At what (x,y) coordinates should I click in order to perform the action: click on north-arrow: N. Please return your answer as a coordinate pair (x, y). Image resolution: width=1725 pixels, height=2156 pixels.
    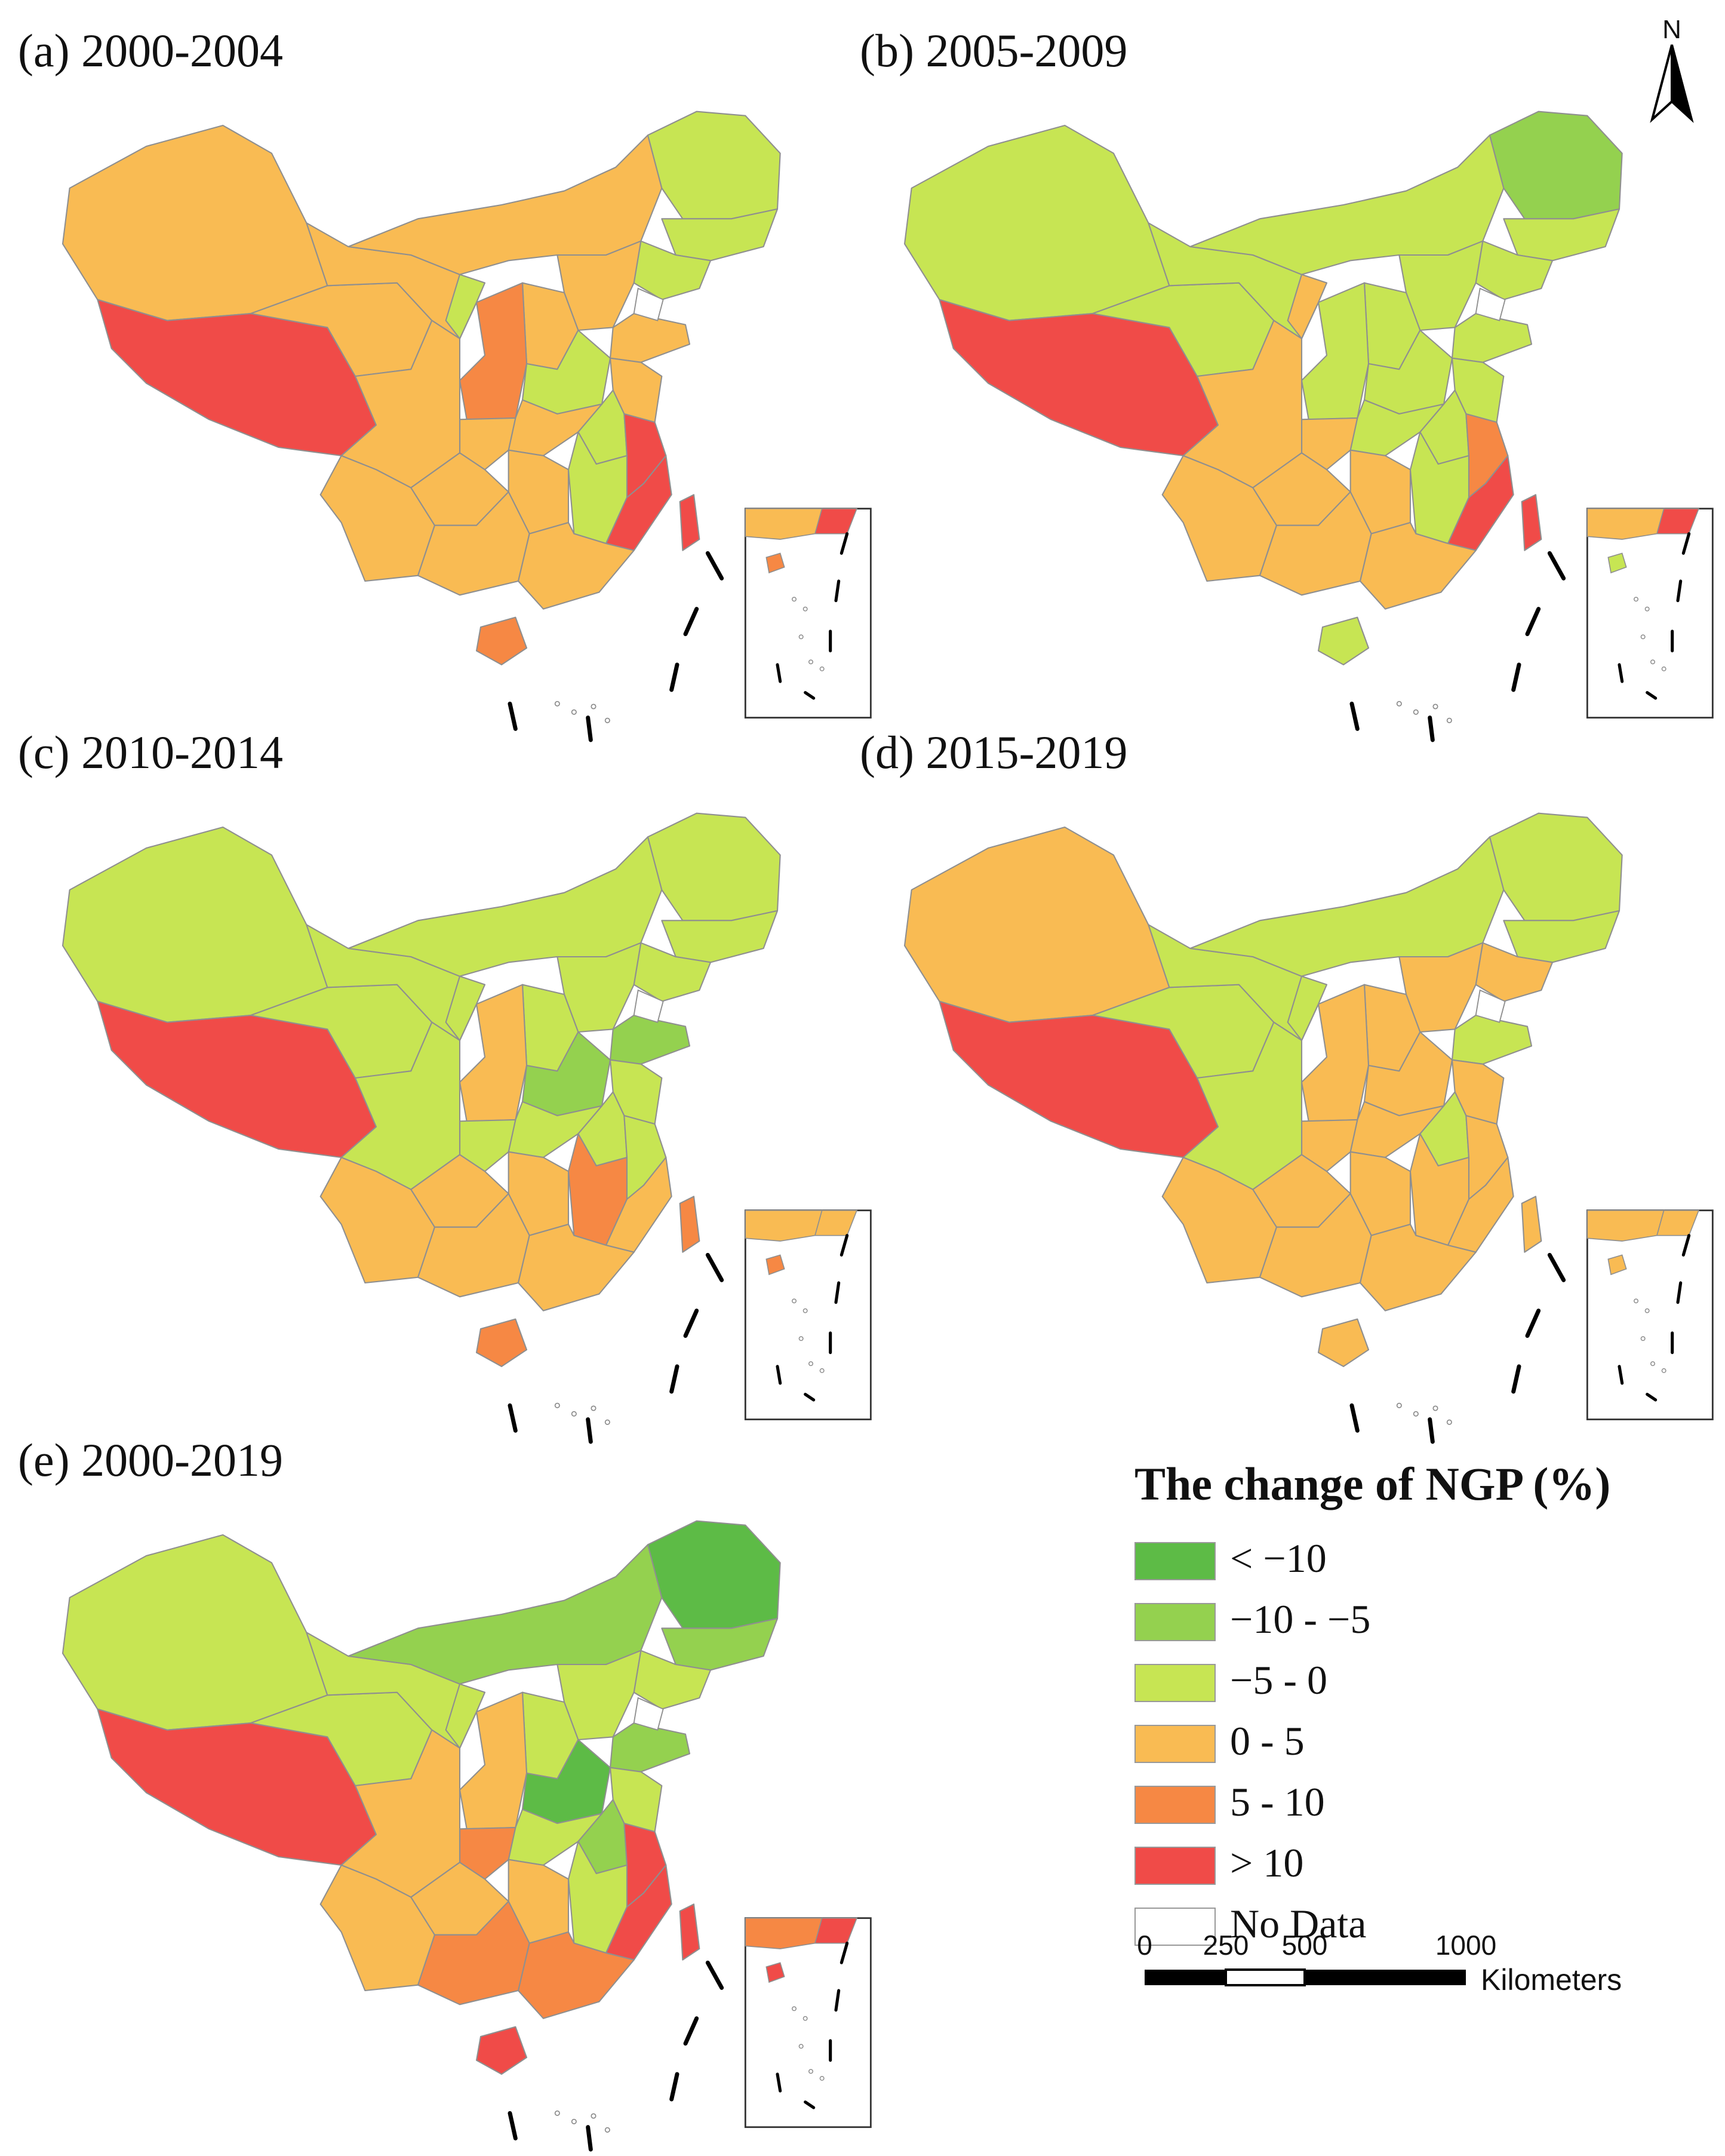
    Looking at the image, I should click on (1672, 71).